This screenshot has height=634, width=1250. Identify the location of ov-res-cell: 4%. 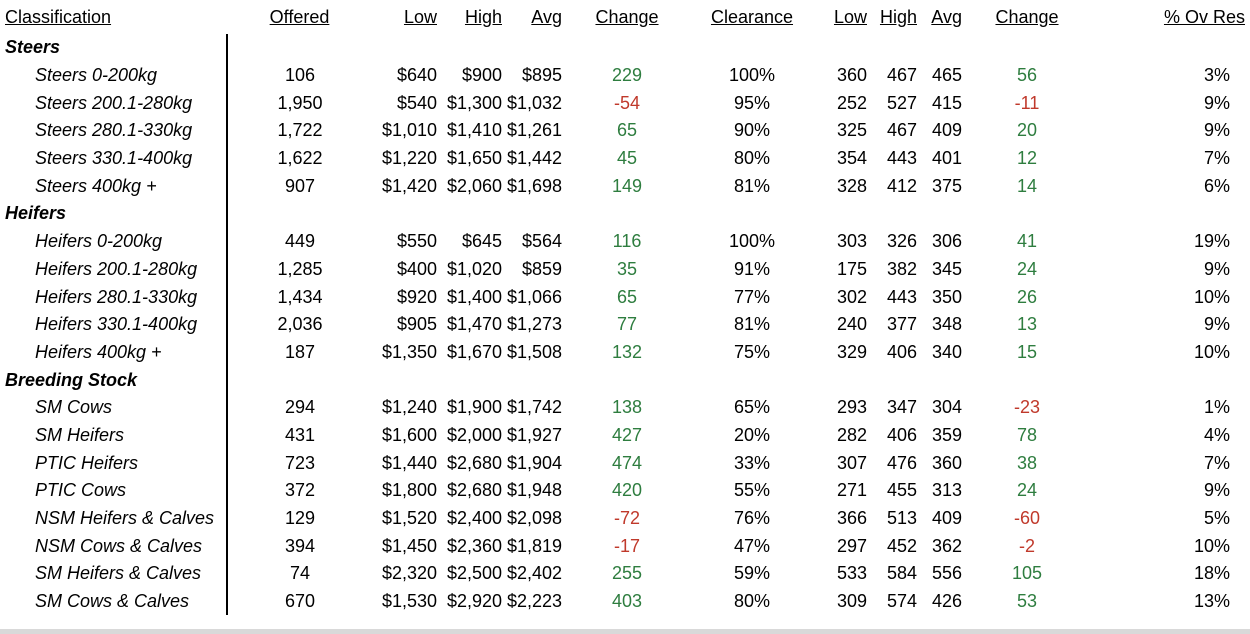
(1216, 434).